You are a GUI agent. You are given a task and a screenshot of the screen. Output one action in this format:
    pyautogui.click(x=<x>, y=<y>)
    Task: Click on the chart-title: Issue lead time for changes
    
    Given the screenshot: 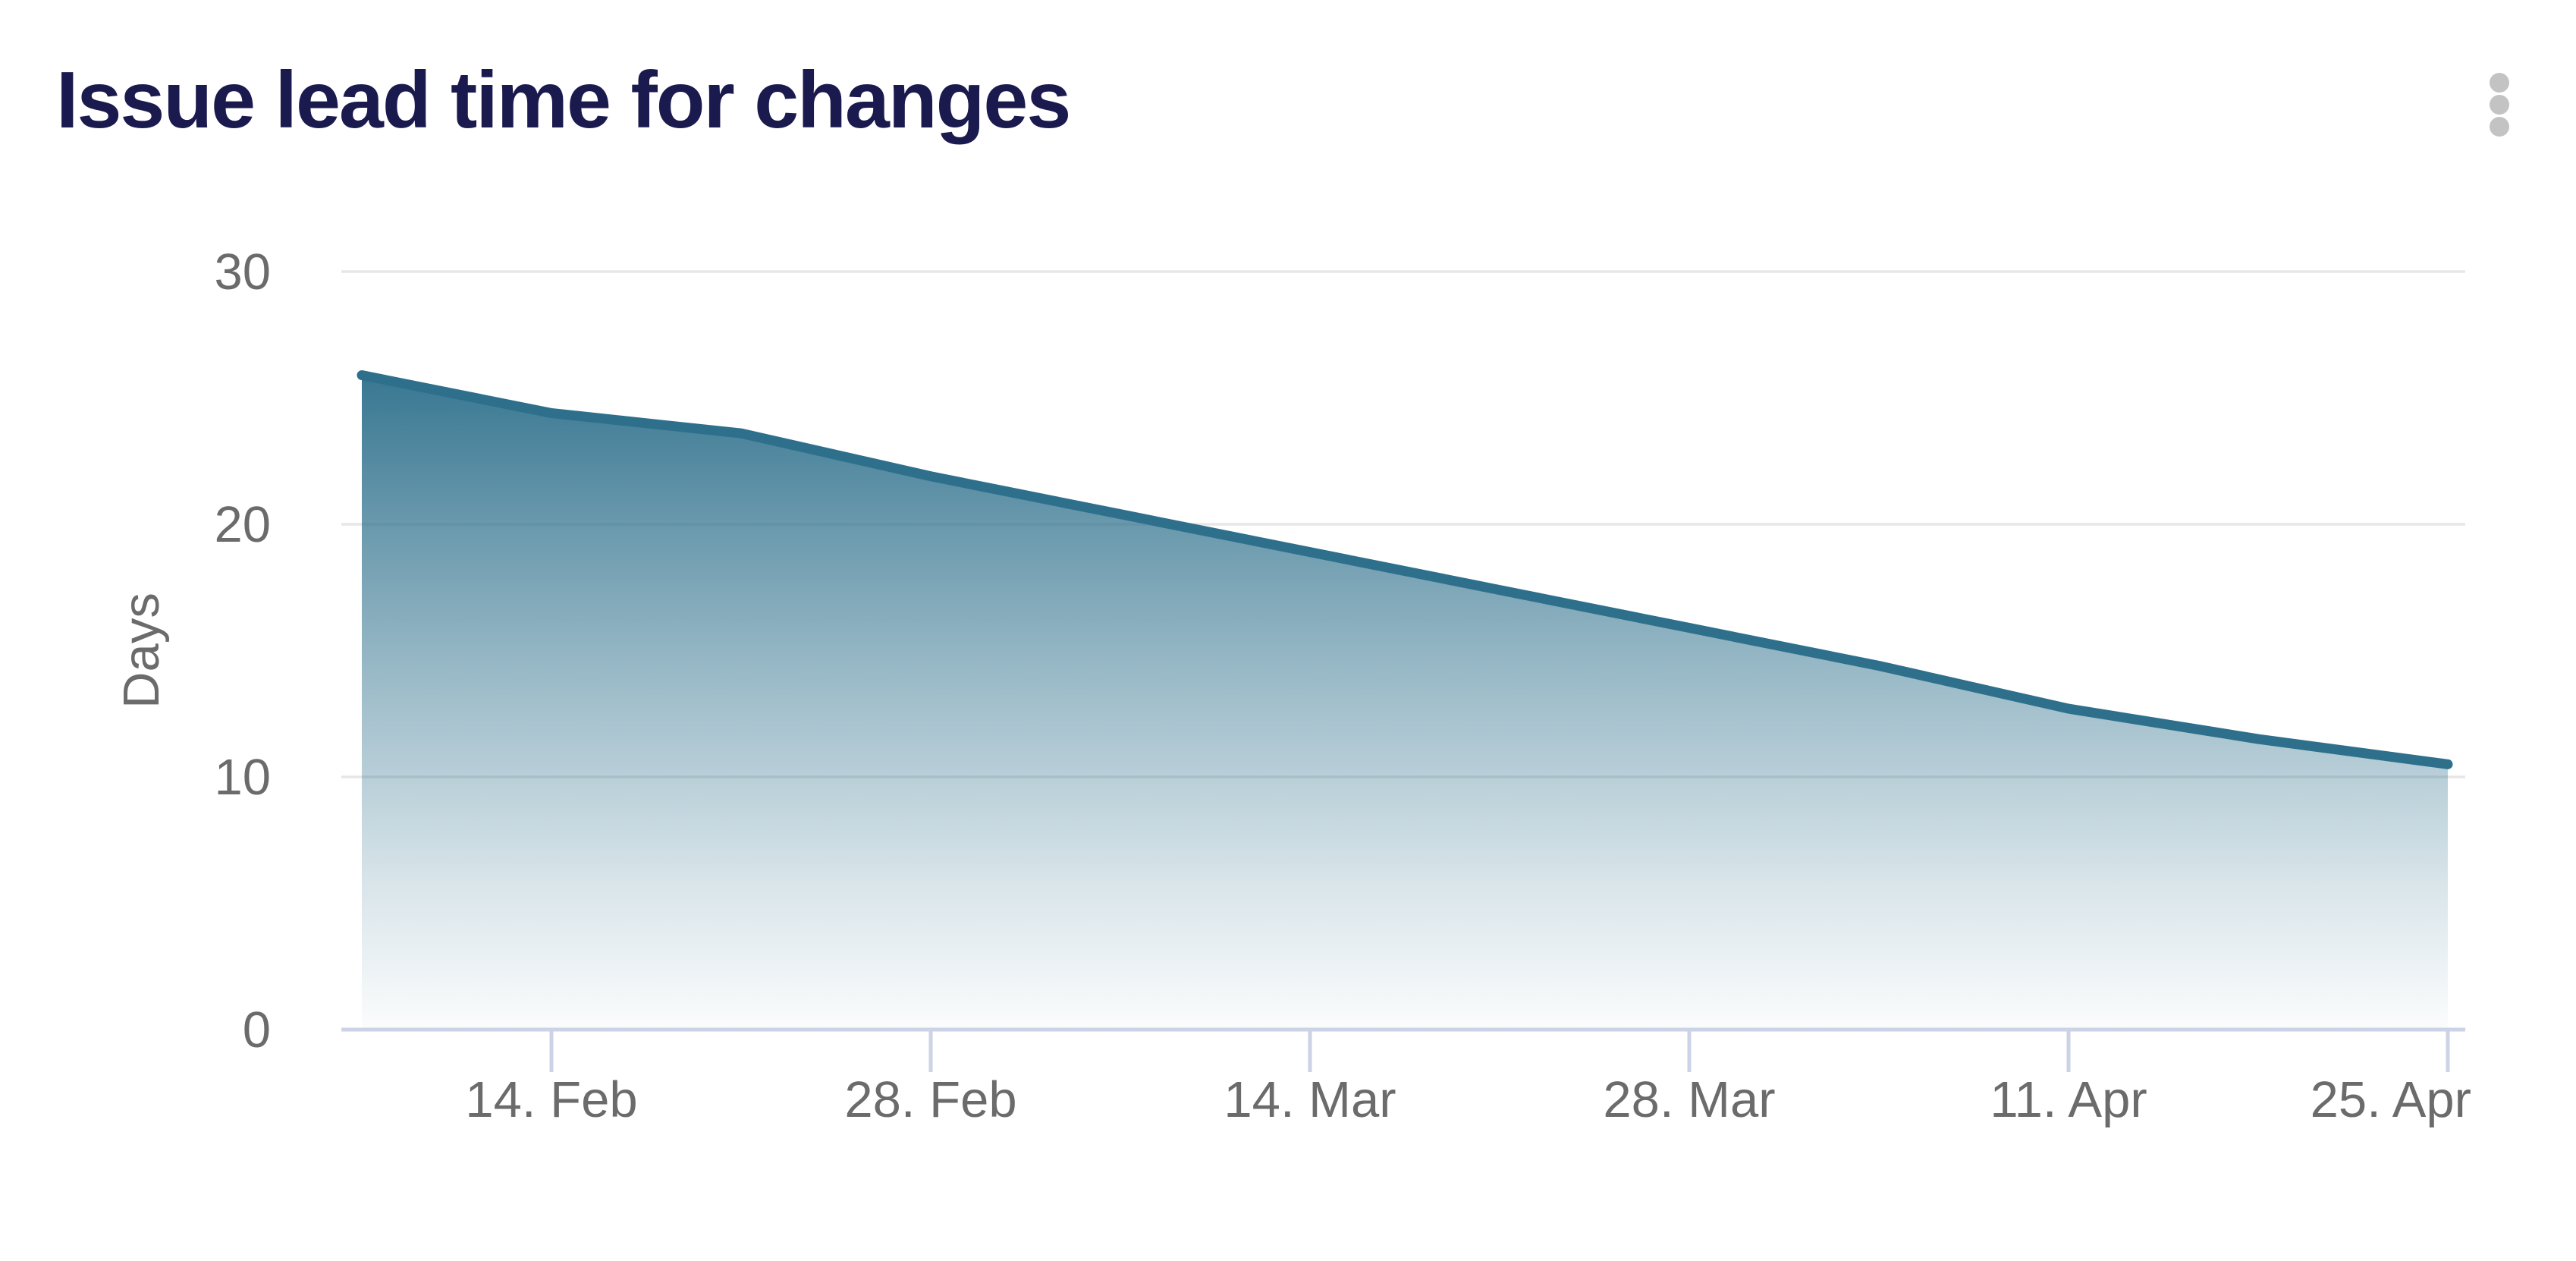 What is the action you would take?
    pyautogui.click(x=563, y=100)
    